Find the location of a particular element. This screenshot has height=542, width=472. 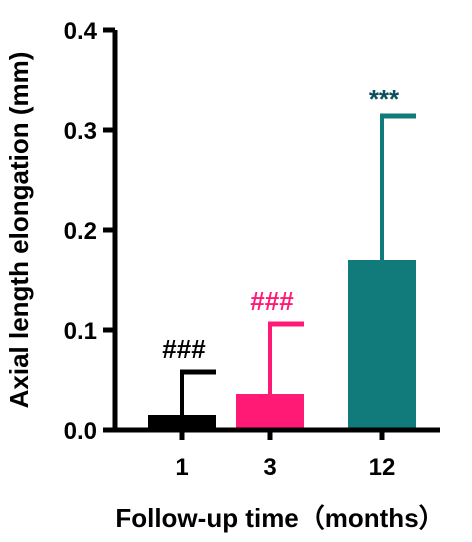

y-tick-label: 0.0 is located at coordinates (80, 431).